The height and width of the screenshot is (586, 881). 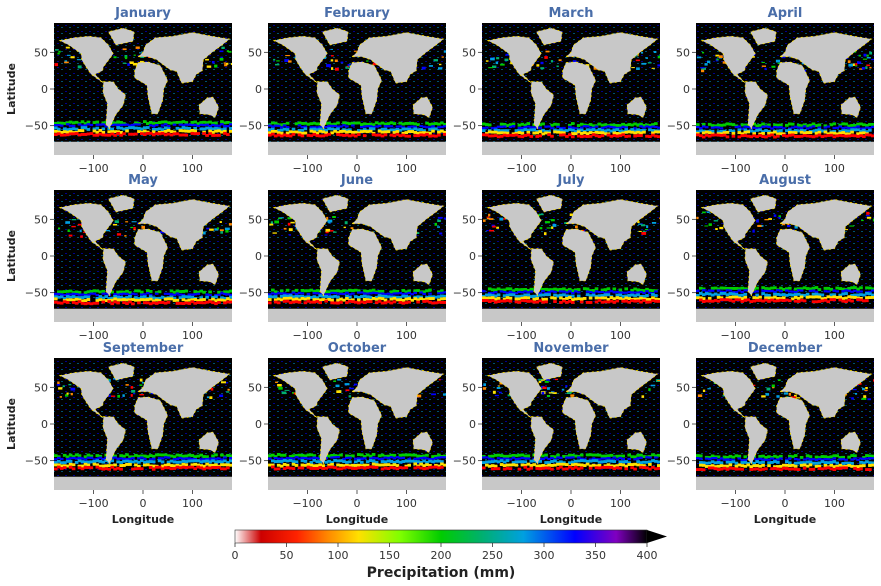 What do you see at coordinates (357, 503) in the screenshot?
I see `x-tick-label: 0` at bounding box center [357, 503].